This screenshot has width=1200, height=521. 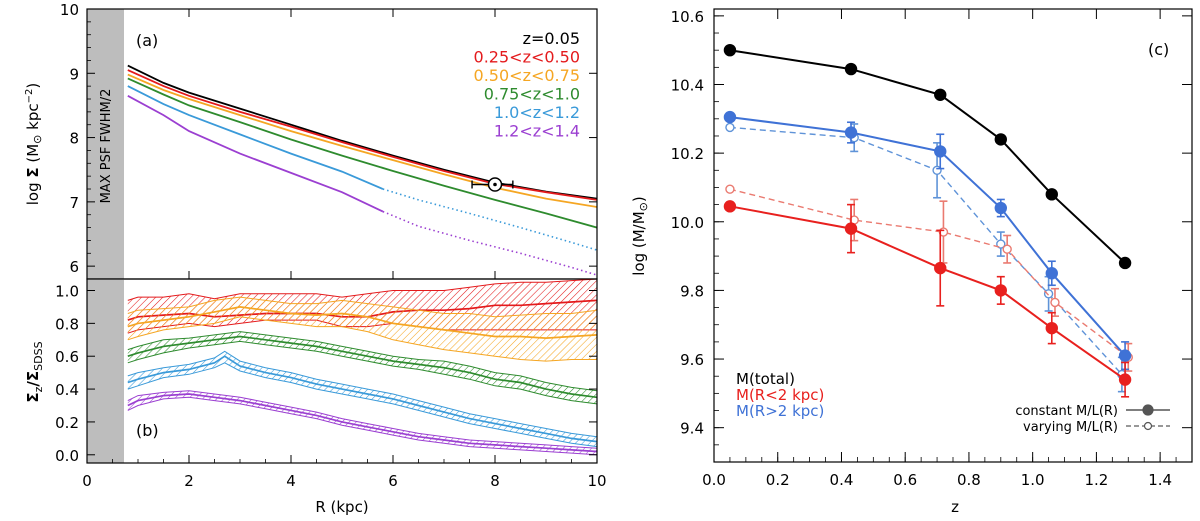 I want to click on panel-a-ylabel: log Σ (M⊙ kpc−2), so click(x=34, y=144).